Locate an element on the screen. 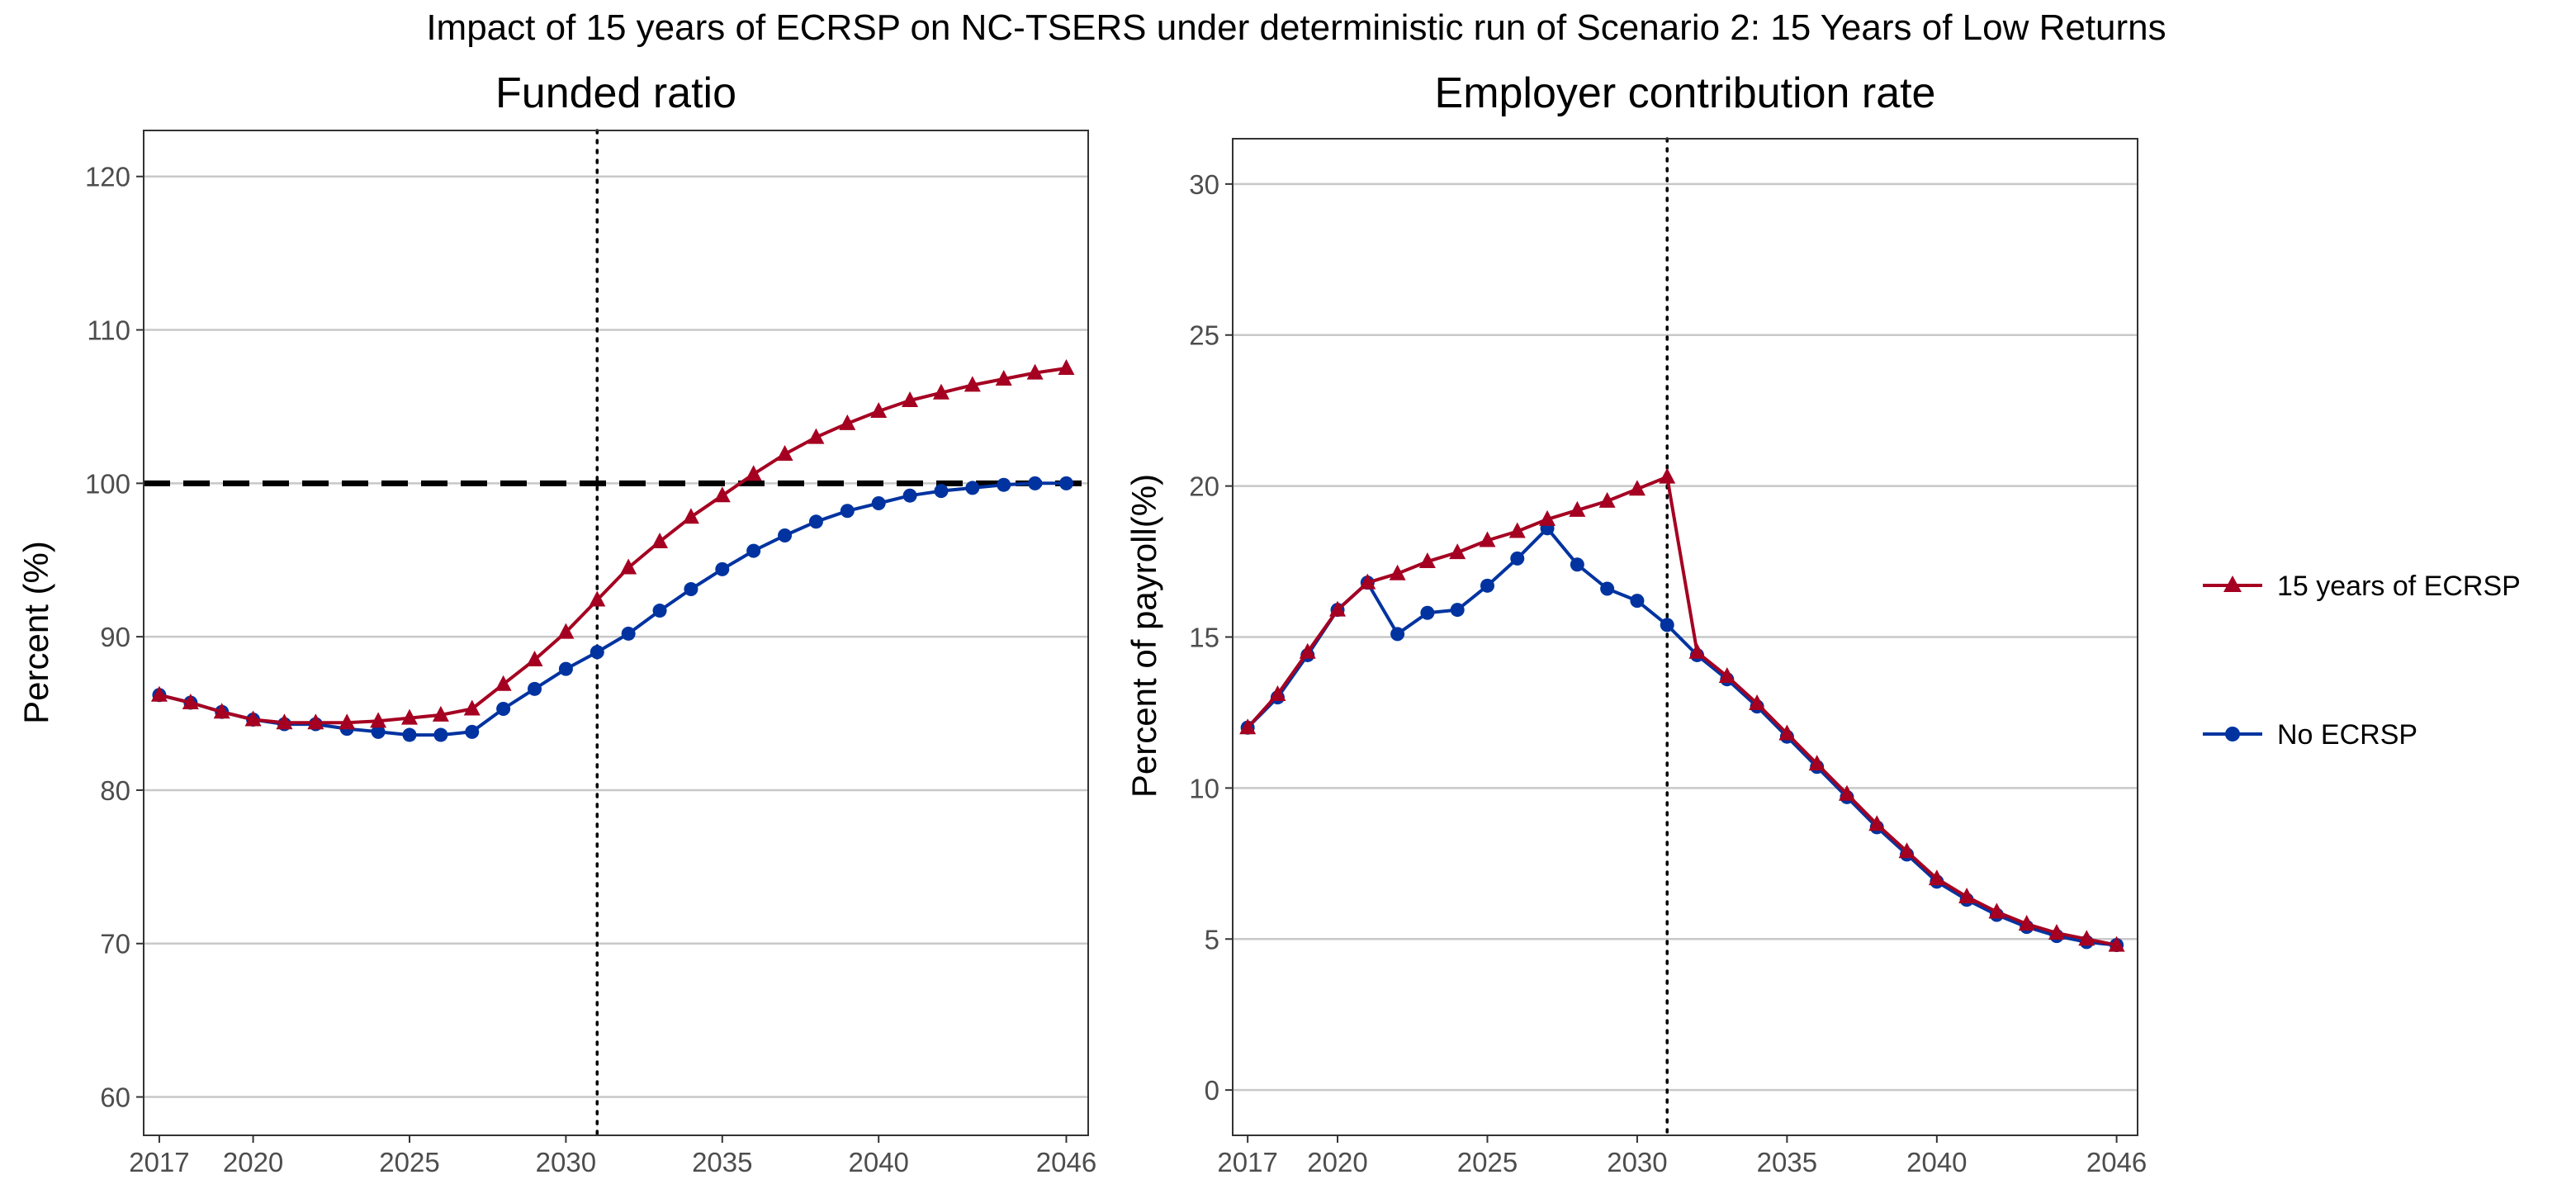  y-tick-label: 90 is located at coordinates (115, 637).